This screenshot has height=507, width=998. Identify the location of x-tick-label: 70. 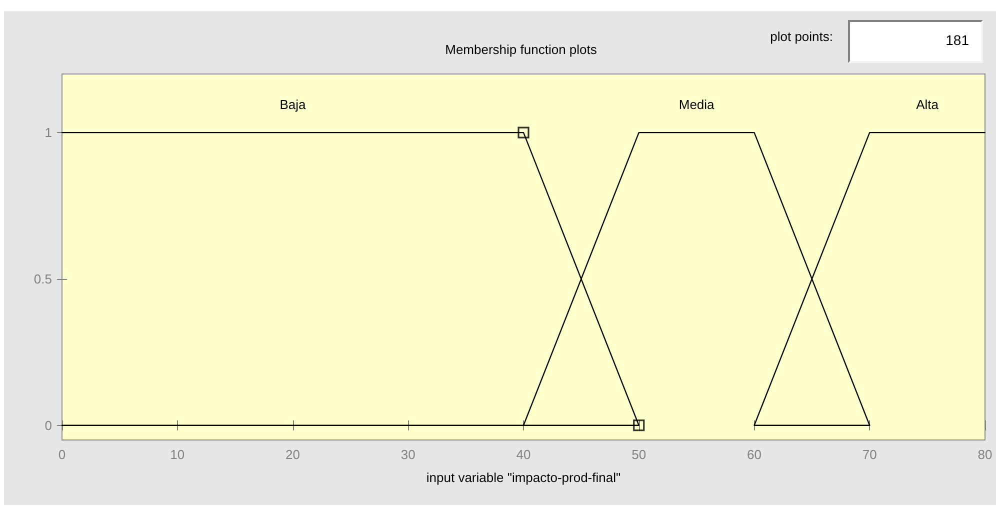
(869, 454).